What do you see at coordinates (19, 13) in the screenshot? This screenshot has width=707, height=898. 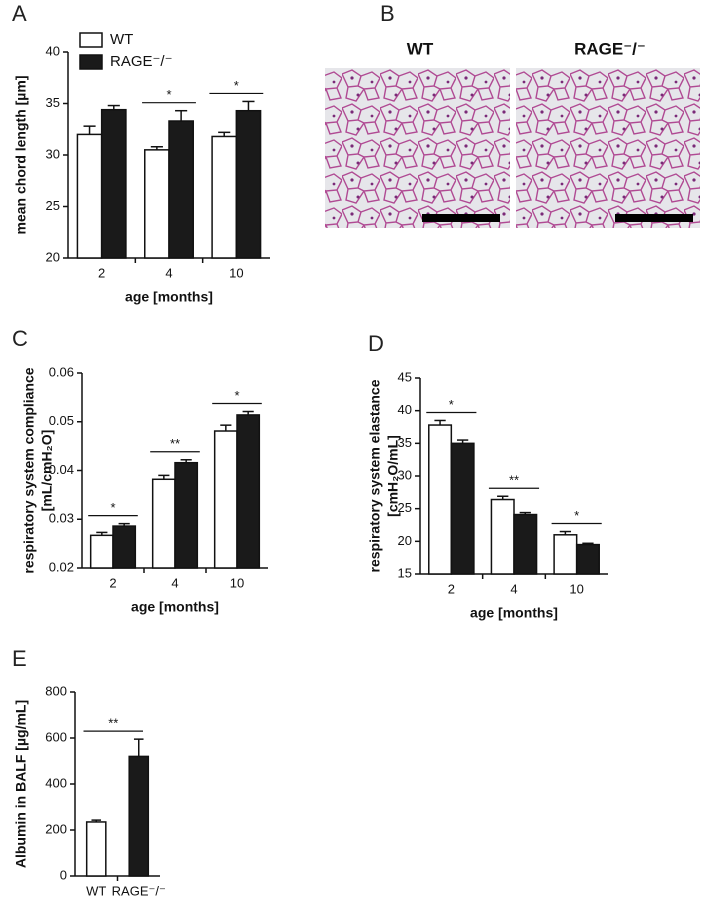 I see `panel-label: A` at bounding box center [19, 13].